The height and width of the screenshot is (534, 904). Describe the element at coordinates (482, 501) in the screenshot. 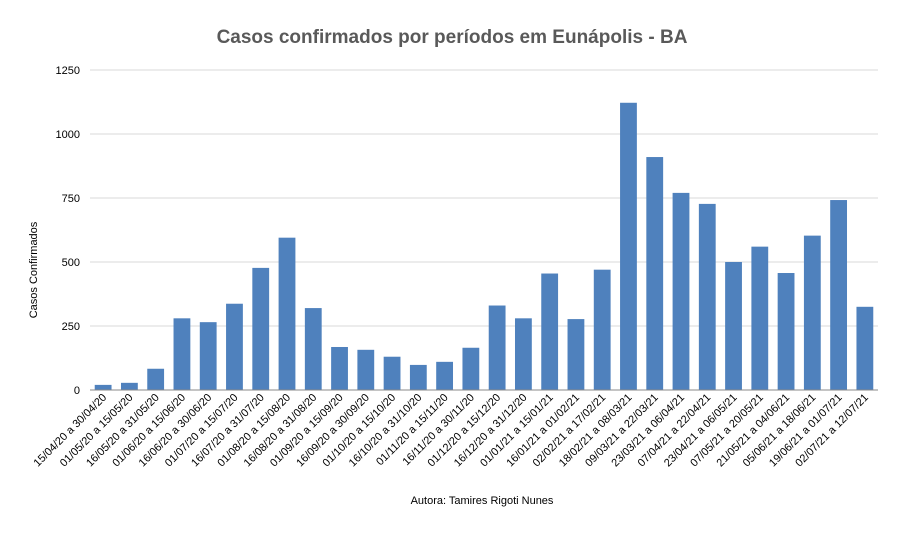

I see `x-axis-label: Autora: Tamires Rigoti Nunes` at that location.